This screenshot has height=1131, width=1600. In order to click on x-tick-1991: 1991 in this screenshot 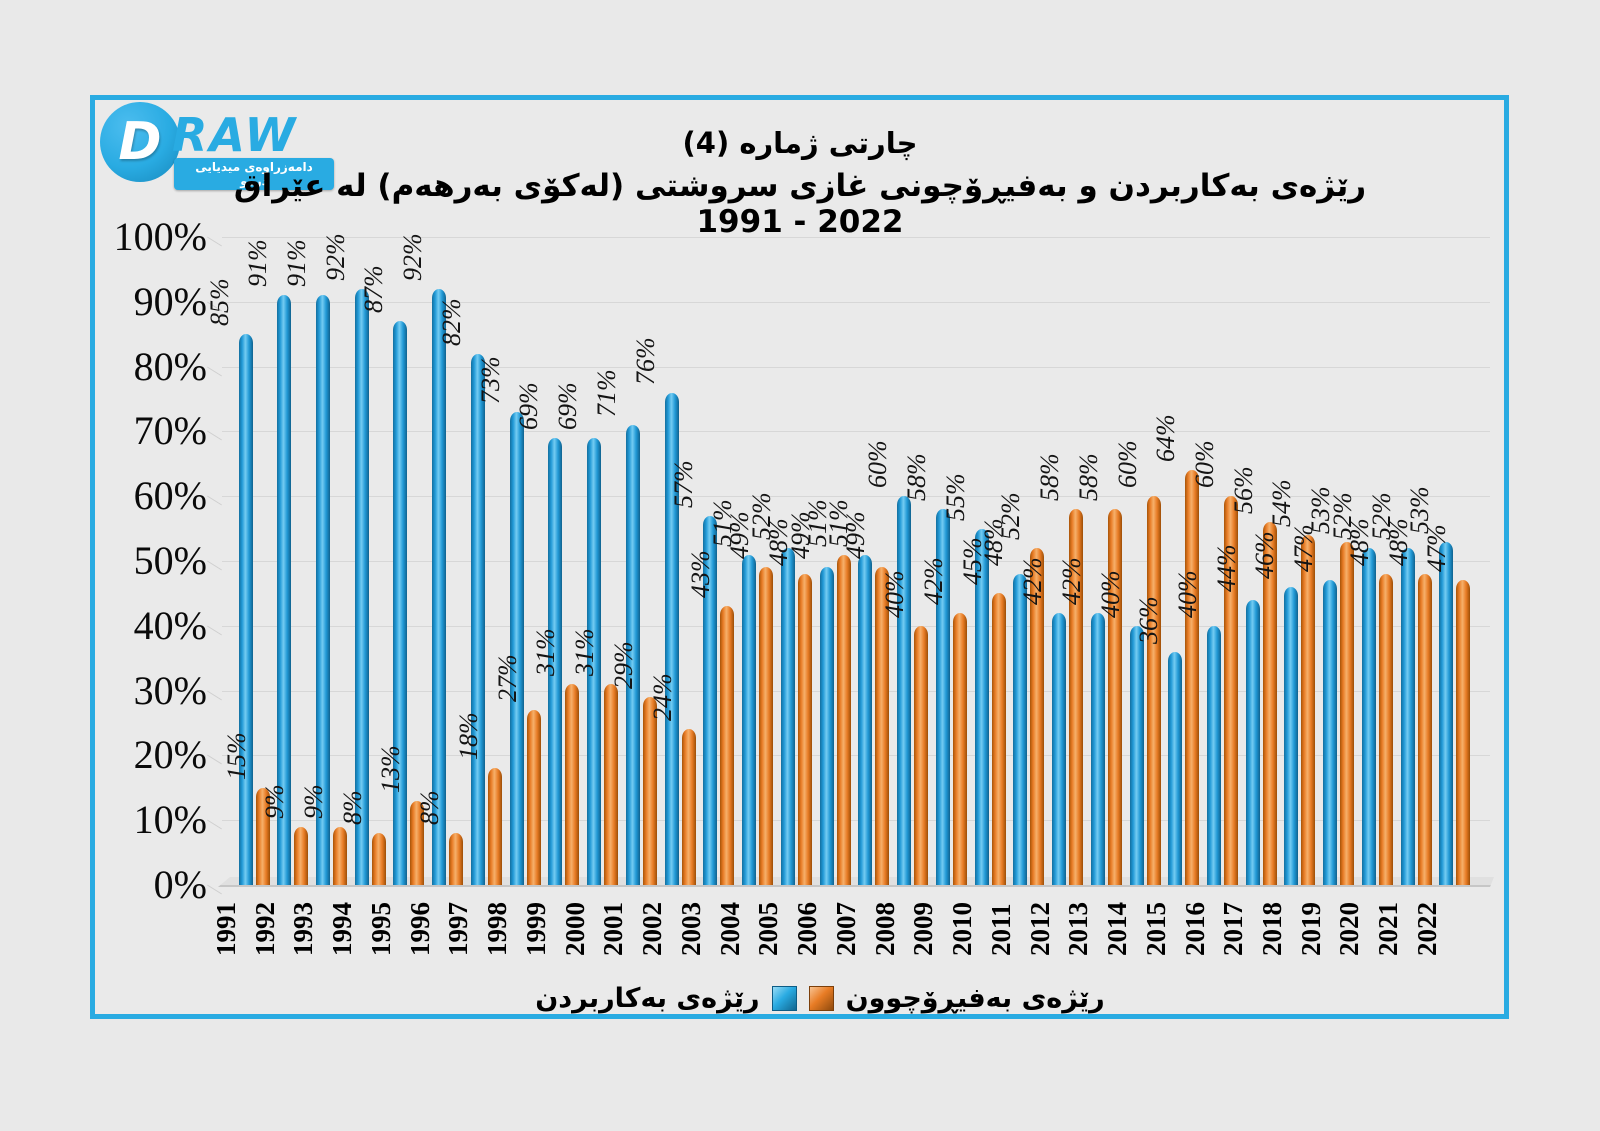, I will do `click(226, 929)`.